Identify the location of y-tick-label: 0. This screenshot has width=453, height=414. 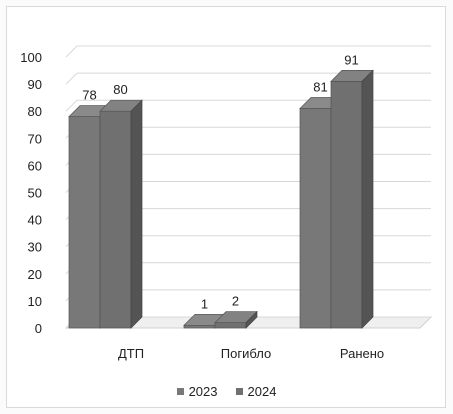
(38, 328).